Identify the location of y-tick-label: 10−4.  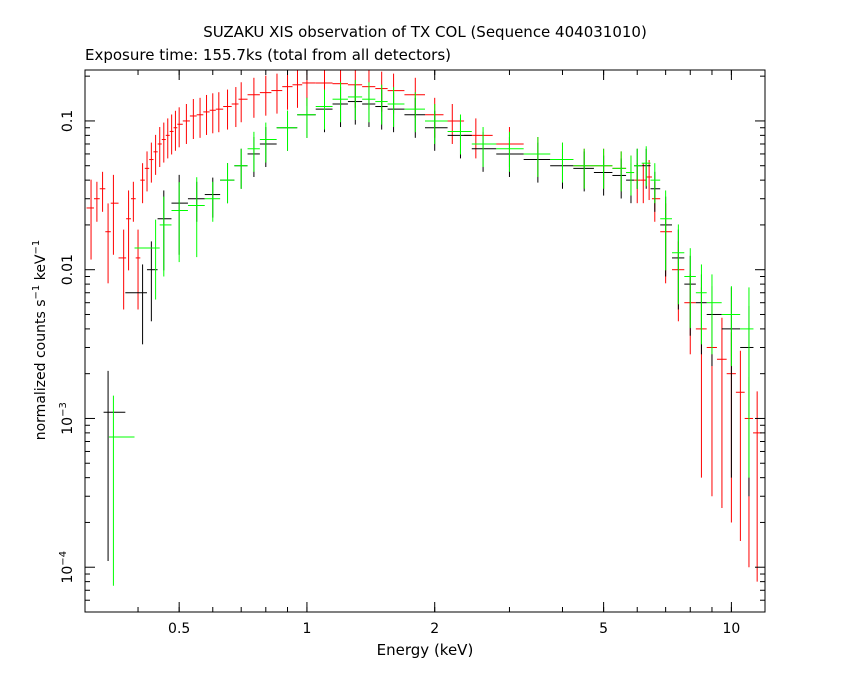
(67, 567).